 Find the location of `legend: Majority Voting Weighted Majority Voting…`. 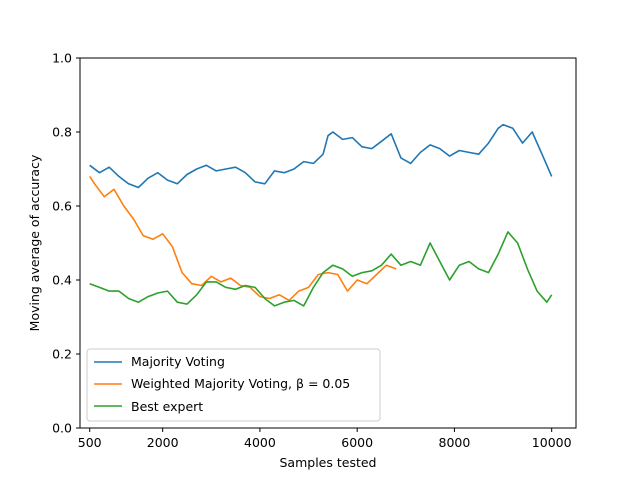

legend: Majority Voting Weighted Majority Voting… is located at coordinates (233, 385).